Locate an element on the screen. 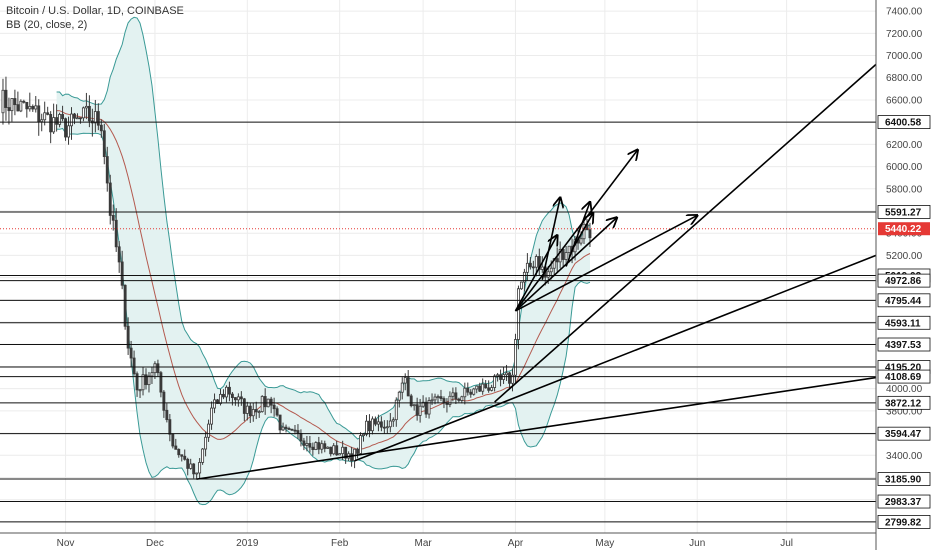  price-tick-label: 5800.00 is located at coordinates (904, 189).